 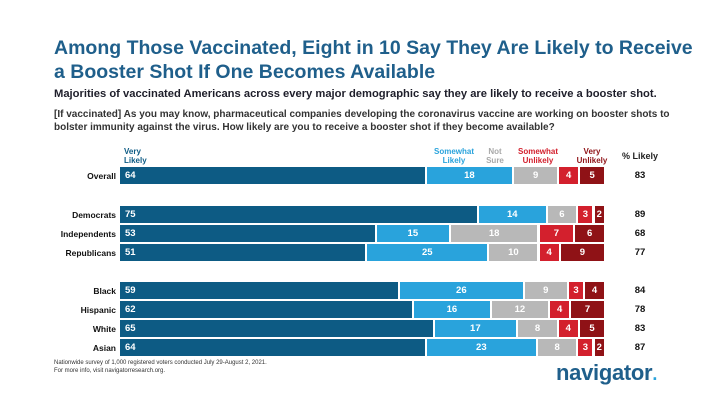 What do you see at coordinates (592, 151) in the screenshot?
I see `header-very-unlikely-line1: Very` at bounding box center [592, 151].